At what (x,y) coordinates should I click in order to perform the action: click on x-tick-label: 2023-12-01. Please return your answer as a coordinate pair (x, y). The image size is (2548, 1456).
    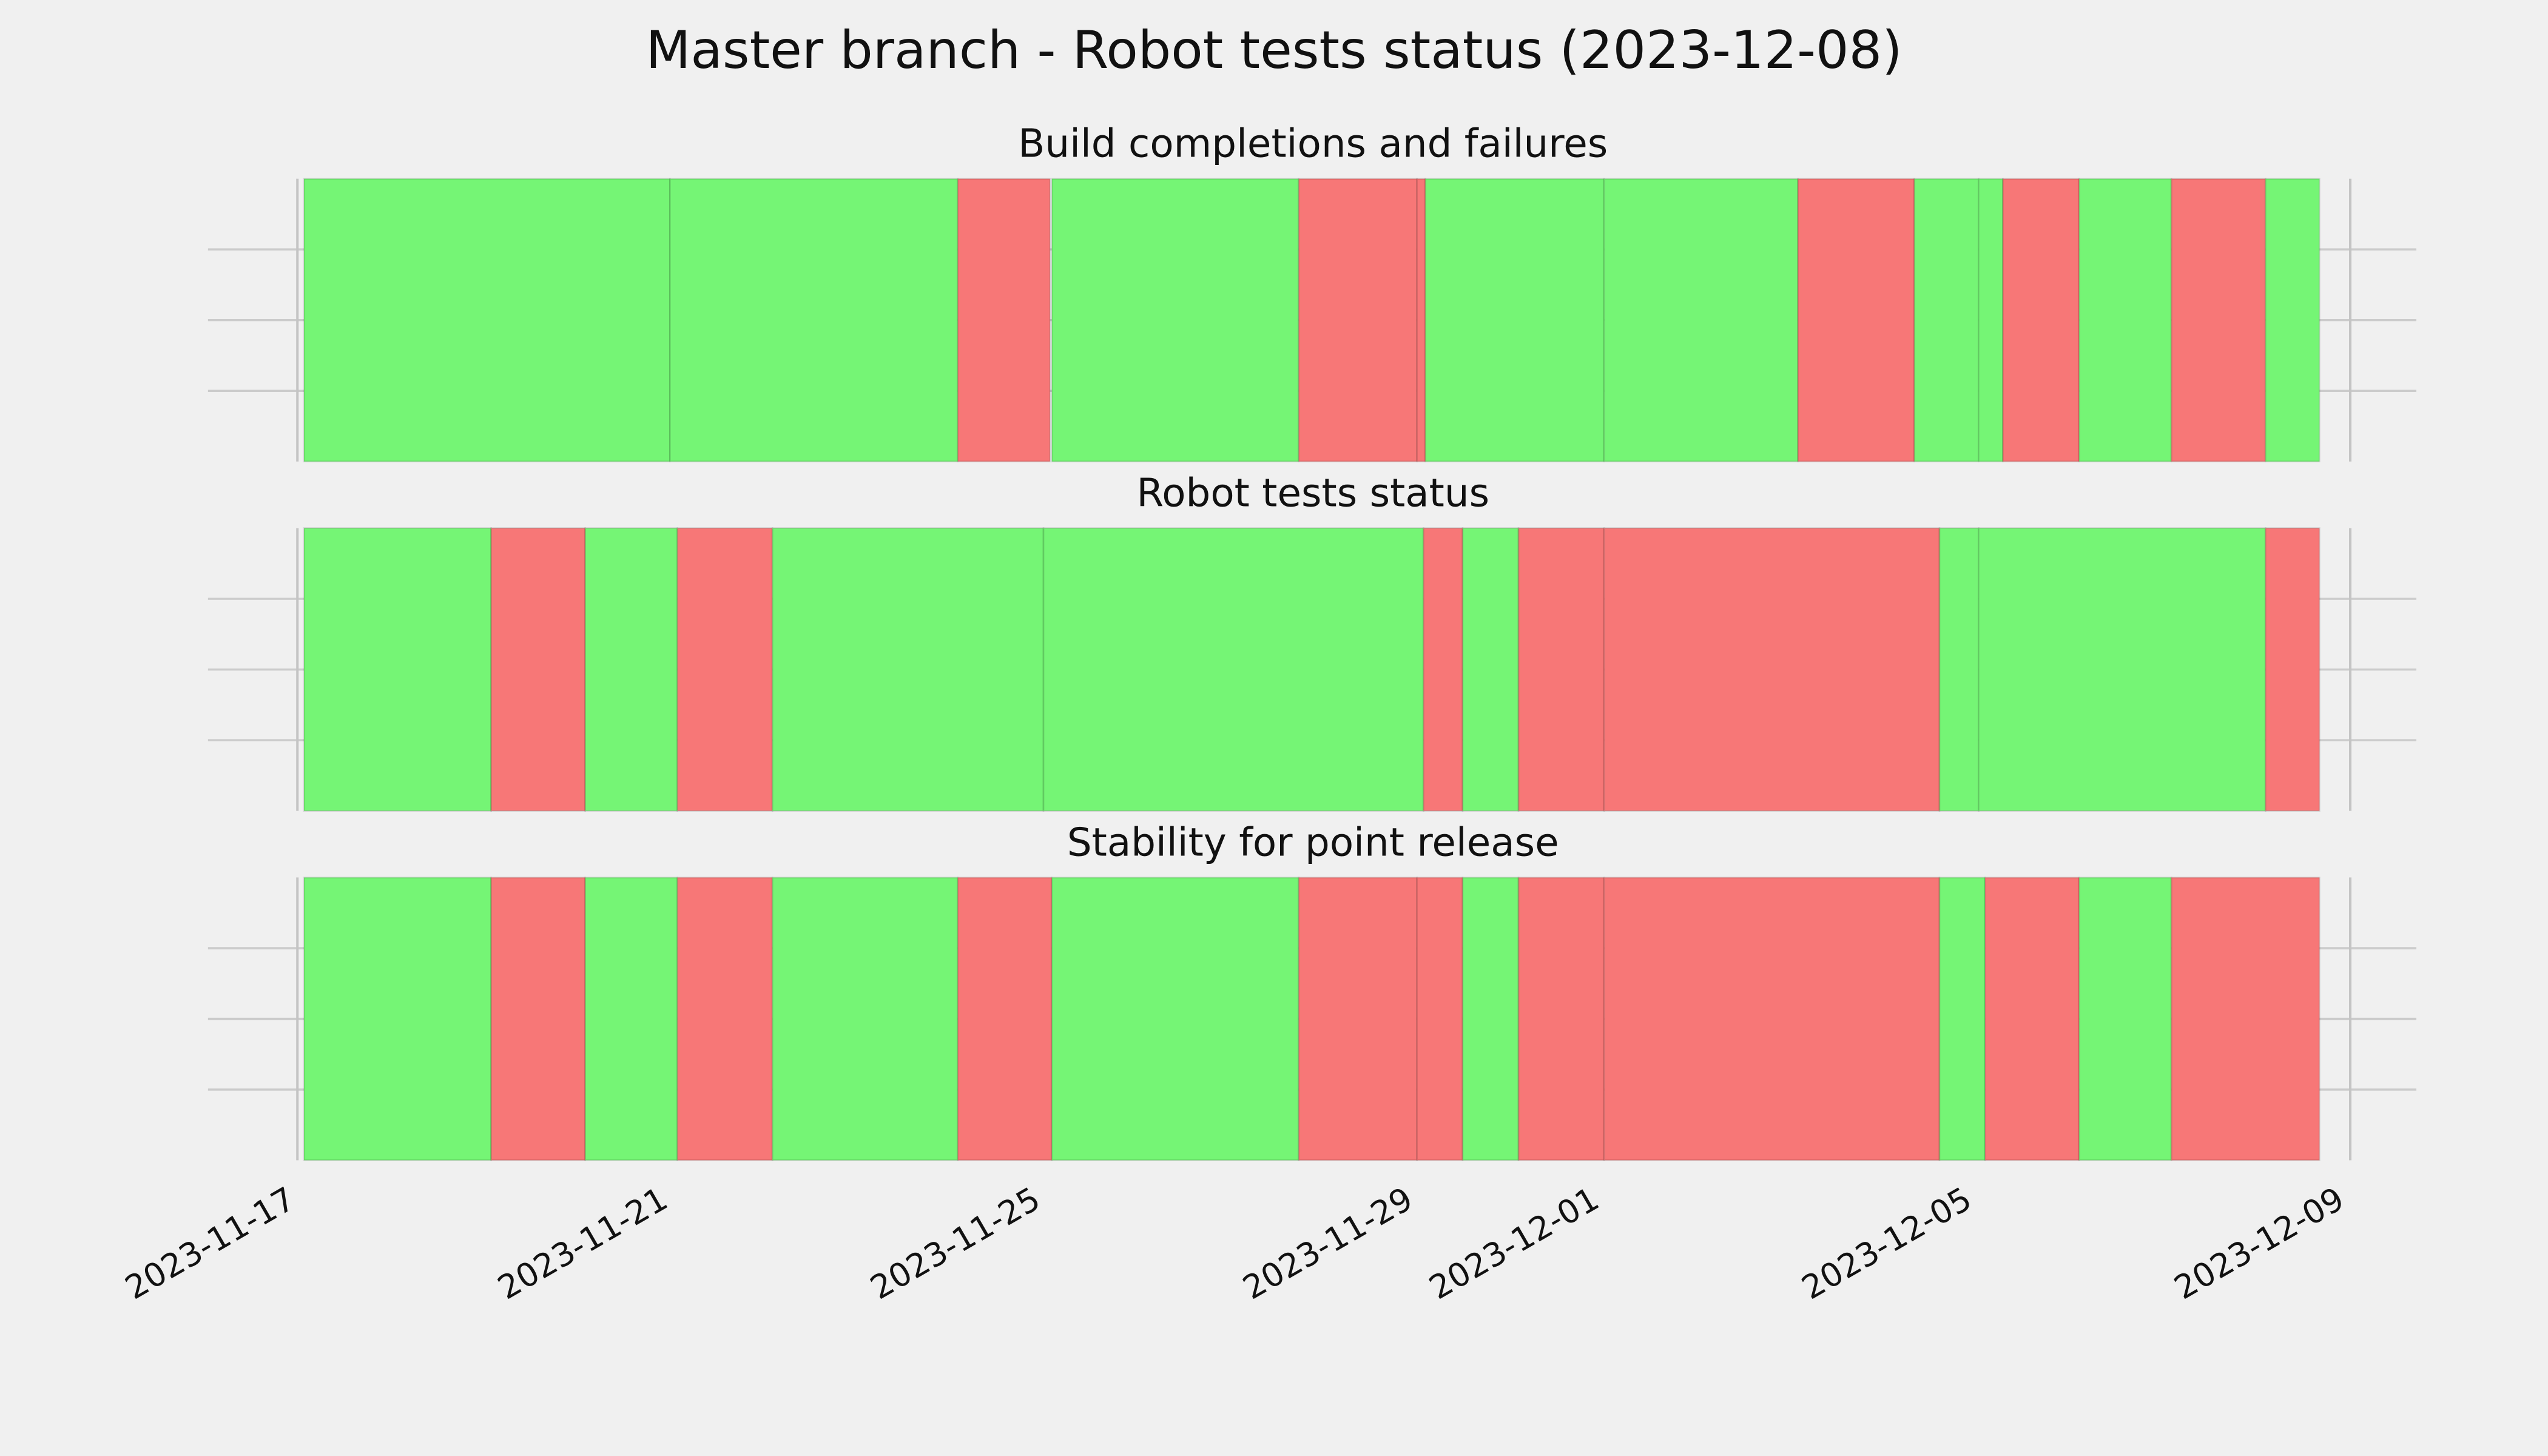
    Looking at the image, I should click on (1514, 1243).